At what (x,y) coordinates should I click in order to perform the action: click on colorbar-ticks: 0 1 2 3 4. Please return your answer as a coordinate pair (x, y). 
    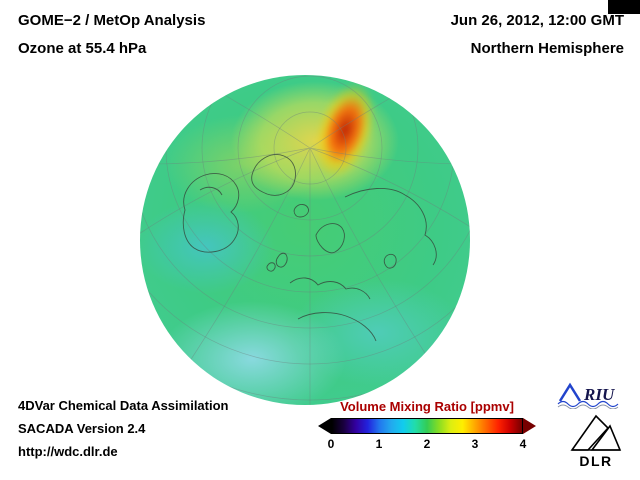
    Looking at the image, I should click on (427, 444).